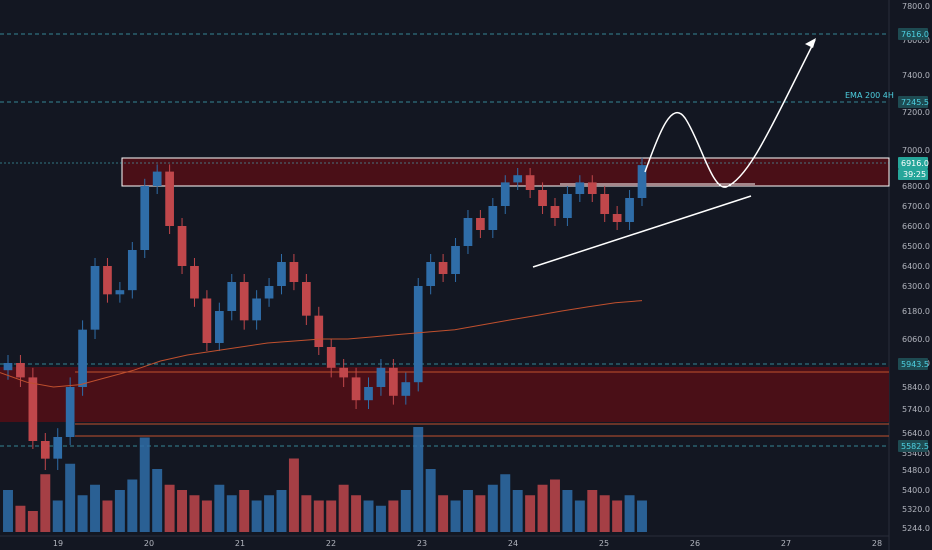 This screenshot has width=932, height=550. What do you see at coordinates (467, 543) in the screenshot?
I see `time-axis: 19 20 21 22 23 24 25 26 27 28` at bounding box center [467, 543].